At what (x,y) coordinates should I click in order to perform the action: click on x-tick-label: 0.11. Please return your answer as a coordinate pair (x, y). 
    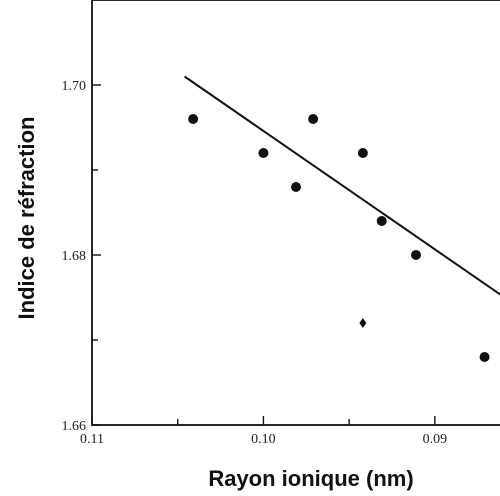
    Looking at the image, I should click on (92, 439).